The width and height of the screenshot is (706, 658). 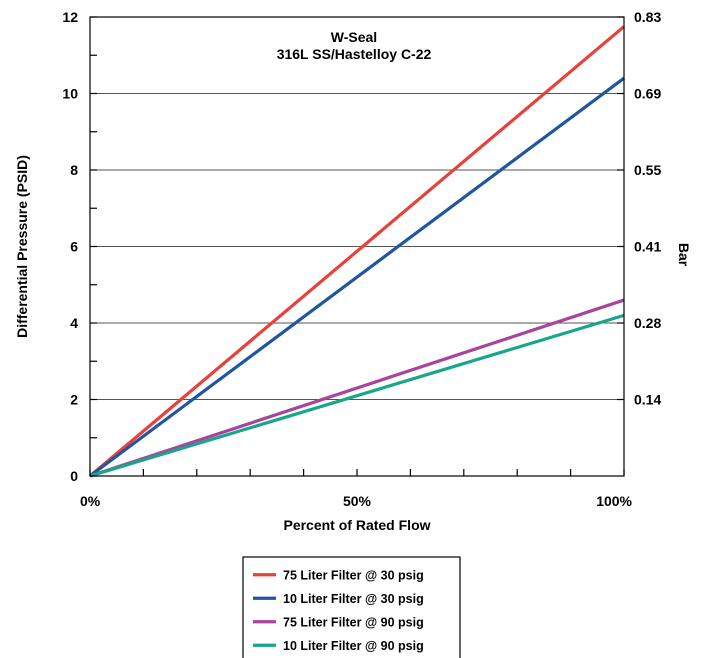 What do you see at coordinates (74, 170) in the screenshot?
I see `y-tick-label: 8` at bounding box center [74, 170].